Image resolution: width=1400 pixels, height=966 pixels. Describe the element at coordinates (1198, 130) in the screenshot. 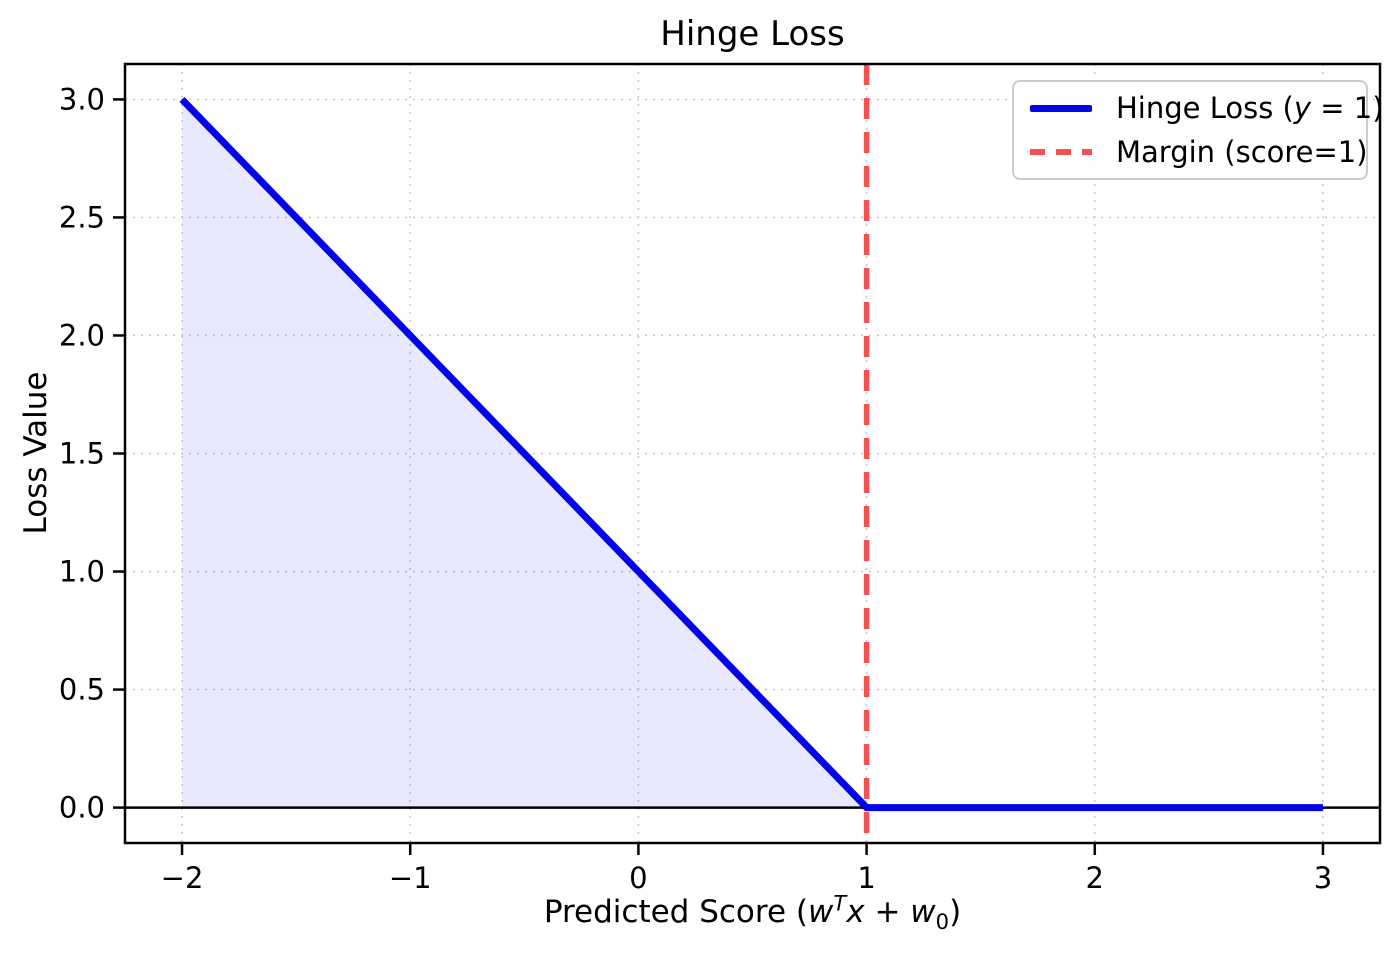

I see `legend-box: Hinge Loss (y = 1) Margin (score=1)` at that location.